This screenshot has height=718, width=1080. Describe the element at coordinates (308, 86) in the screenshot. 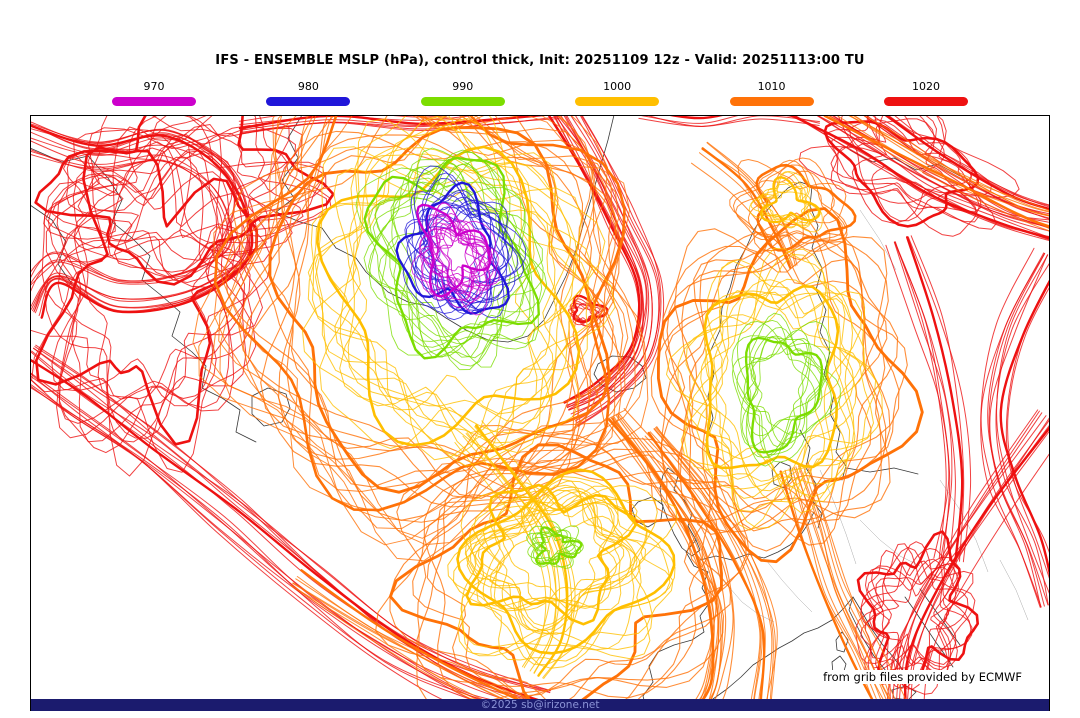

I see `legend-value-label: 980` at that location.